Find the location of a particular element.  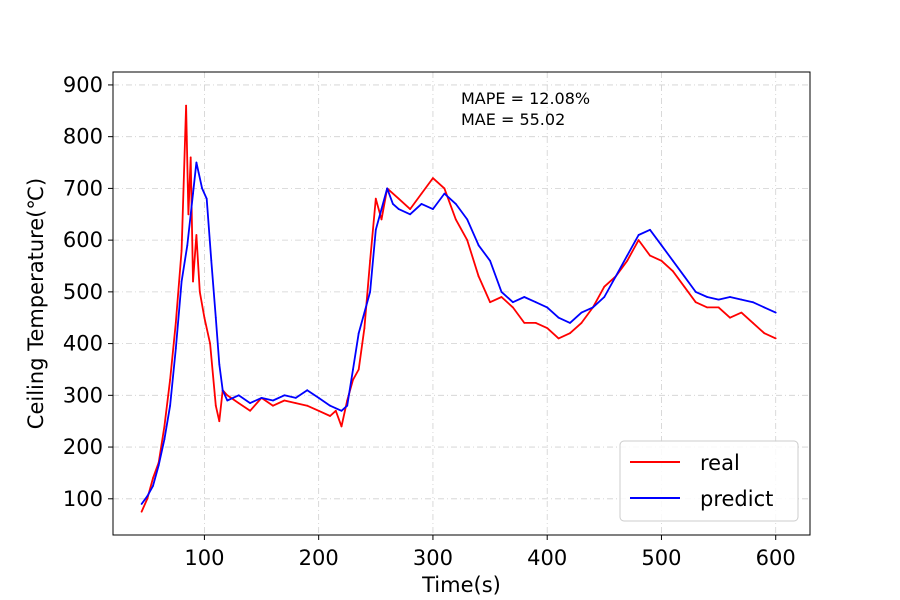

legend: real predict is located at coordinates (709, 481).